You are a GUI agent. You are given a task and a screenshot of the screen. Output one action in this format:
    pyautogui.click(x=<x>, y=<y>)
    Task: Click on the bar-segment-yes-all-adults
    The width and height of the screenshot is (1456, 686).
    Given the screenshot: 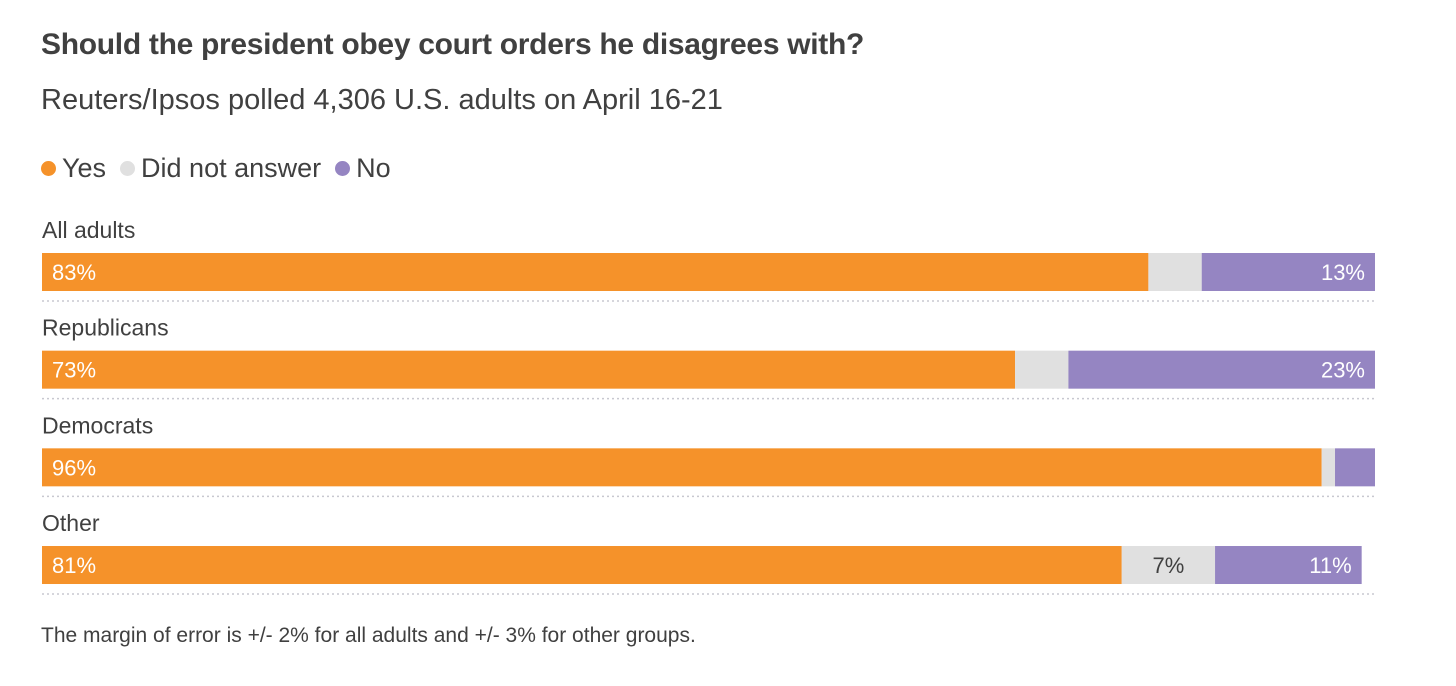 What is the action you would take?
    pyautogui.click(x=595, y=272)
    